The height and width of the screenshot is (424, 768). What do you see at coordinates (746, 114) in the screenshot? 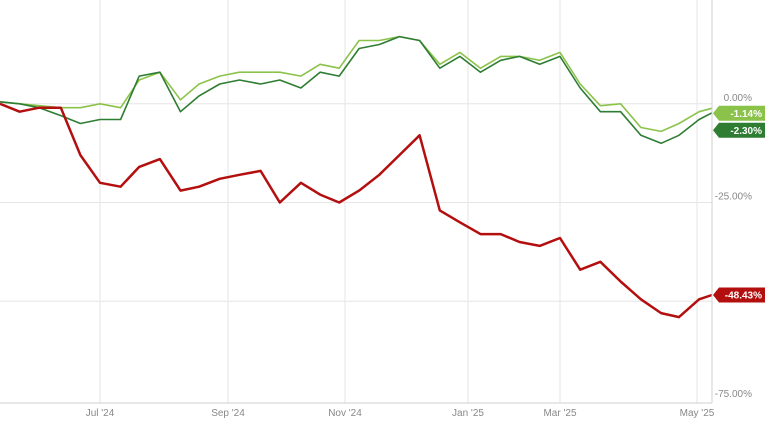
I see `tag-label: -1.14%` at bounding box center [746, 114].